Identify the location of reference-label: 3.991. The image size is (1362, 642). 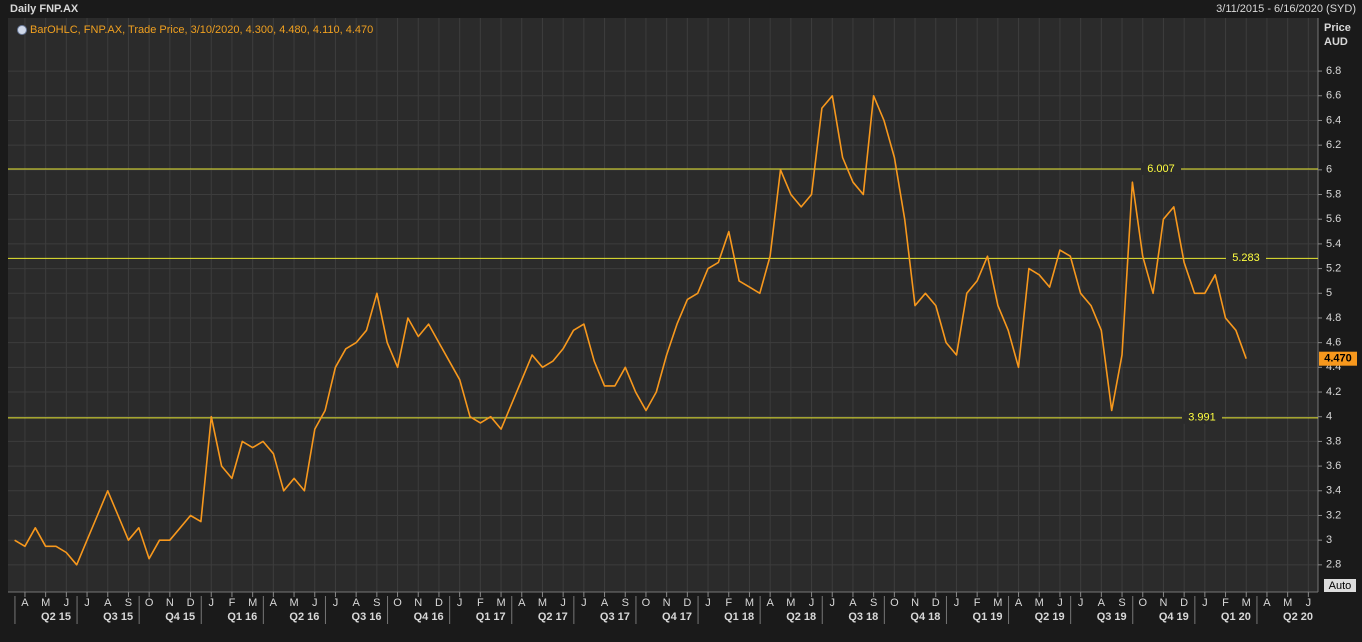
(1202, 418).